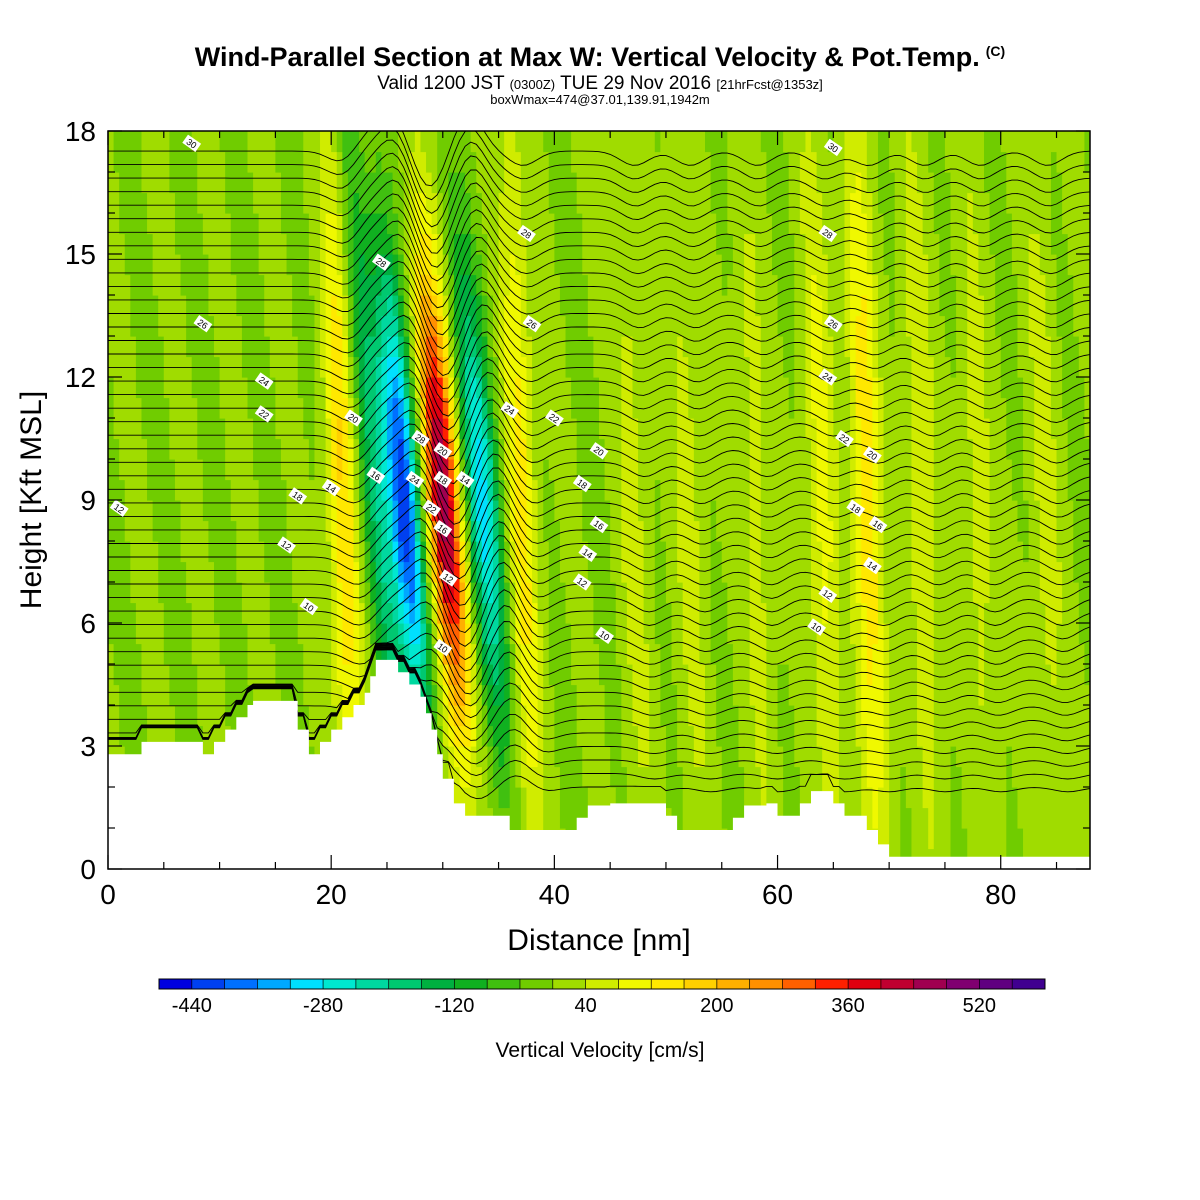 The height and width of the screenshot is (1200, 1200). What do you see at coordinates (878, 524) in the screenshot?
I see `contour-label: 16` at bounding box center [878, 524].